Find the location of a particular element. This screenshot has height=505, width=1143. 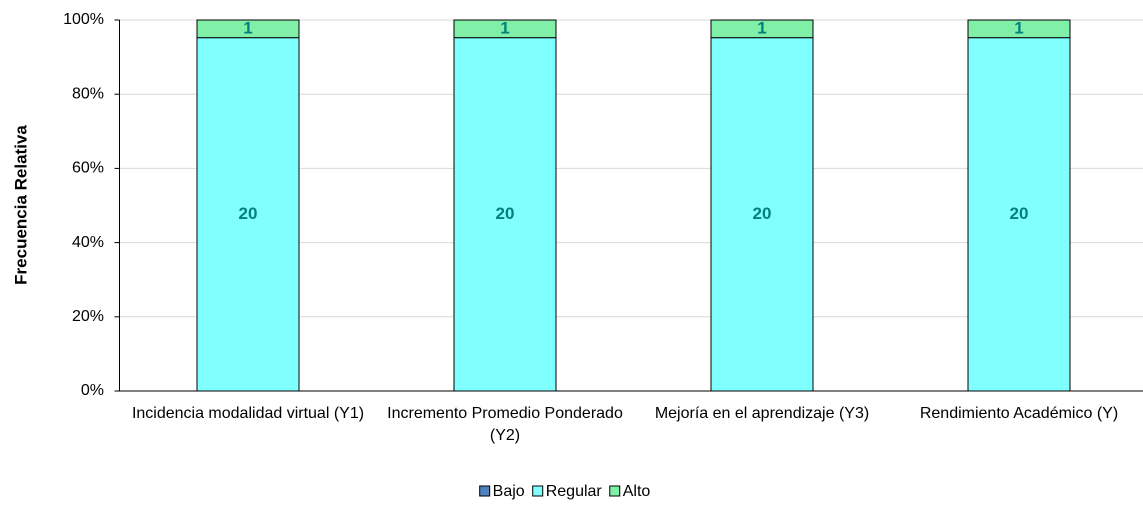

label-line: Incidencia modalidad virtual (Y1) is located at coordinates (248, 413).